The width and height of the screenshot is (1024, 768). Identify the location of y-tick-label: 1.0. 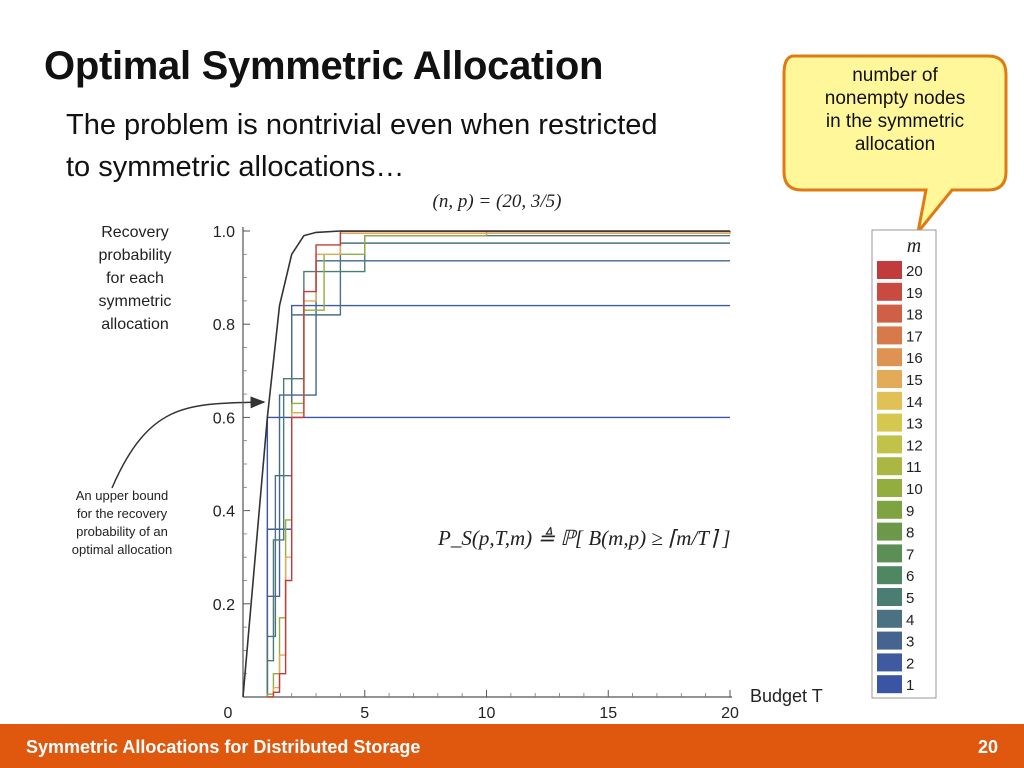
(224, 232).